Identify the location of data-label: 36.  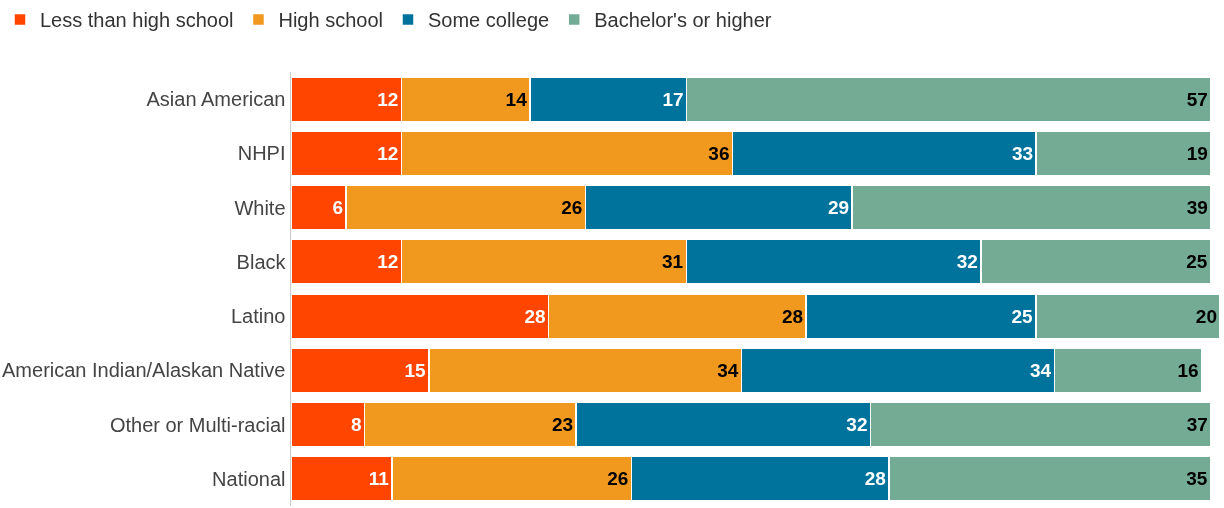
(719, 153).